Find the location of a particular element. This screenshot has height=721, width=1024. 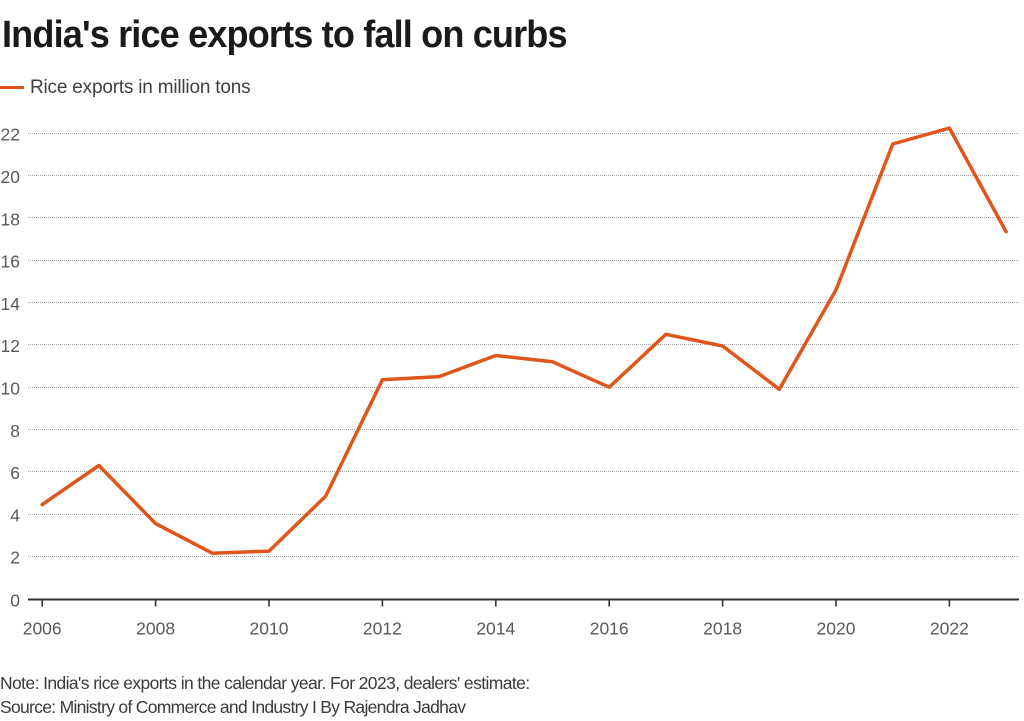

svg-text: 10 is located at coordinates (11, 389).